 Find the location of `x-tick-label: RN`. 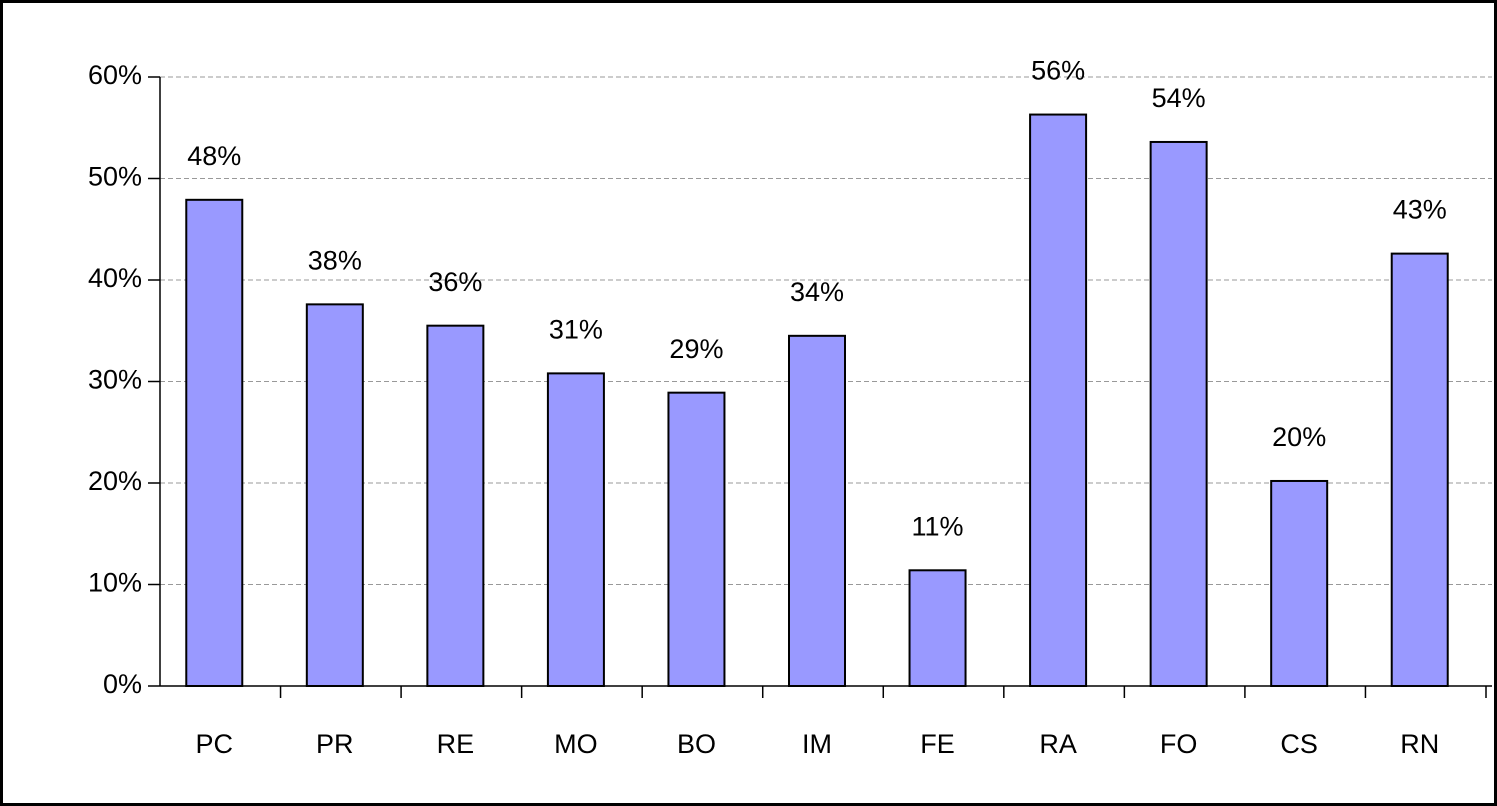

x-tick-label: RN is located at coordinates (1419, 744).